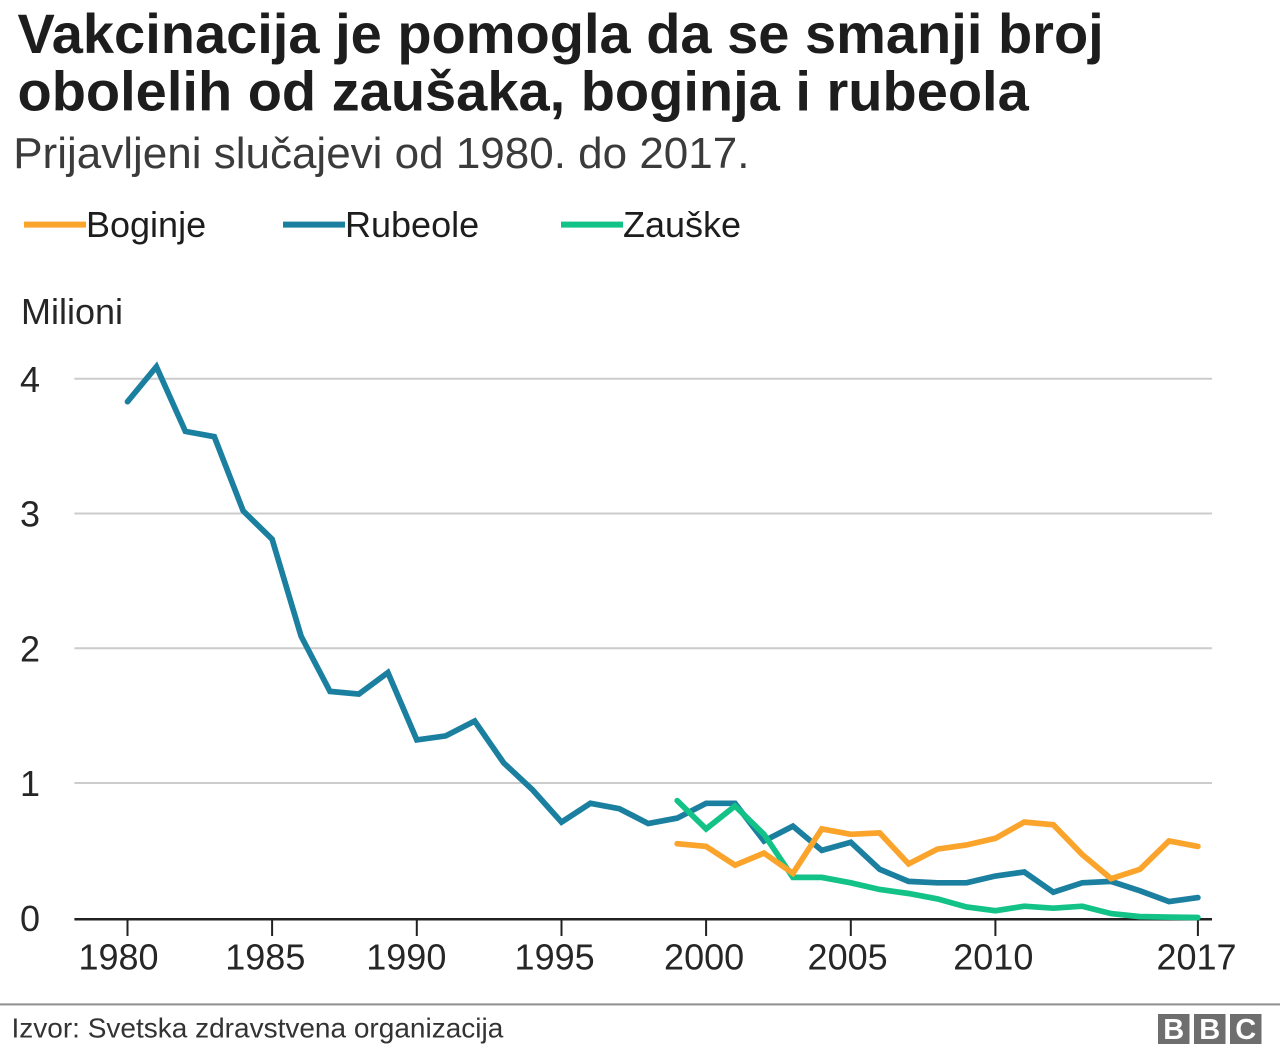 This screenshot has width=1280, height=1052. Describe the element at coordinates (30, 783) in the screenshot. I see `svg-text: 1` at that location.